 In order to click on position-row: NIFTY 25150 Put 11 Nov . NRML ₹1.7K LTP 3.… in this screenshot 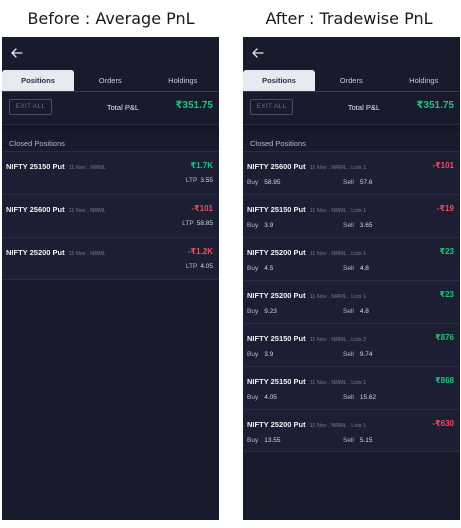, I will do `click(110, 172)`.